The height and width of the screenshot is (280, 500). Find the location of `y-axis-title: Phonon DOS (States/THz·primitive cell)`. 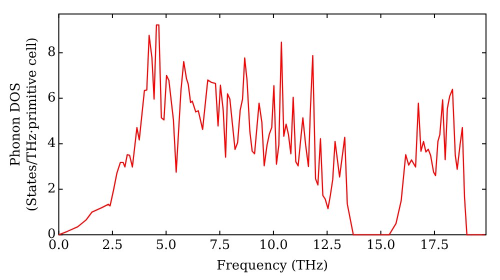

y-axis-title: Phonon DOS (States/THz·primitive cell) is located at coordinates (24, 124).